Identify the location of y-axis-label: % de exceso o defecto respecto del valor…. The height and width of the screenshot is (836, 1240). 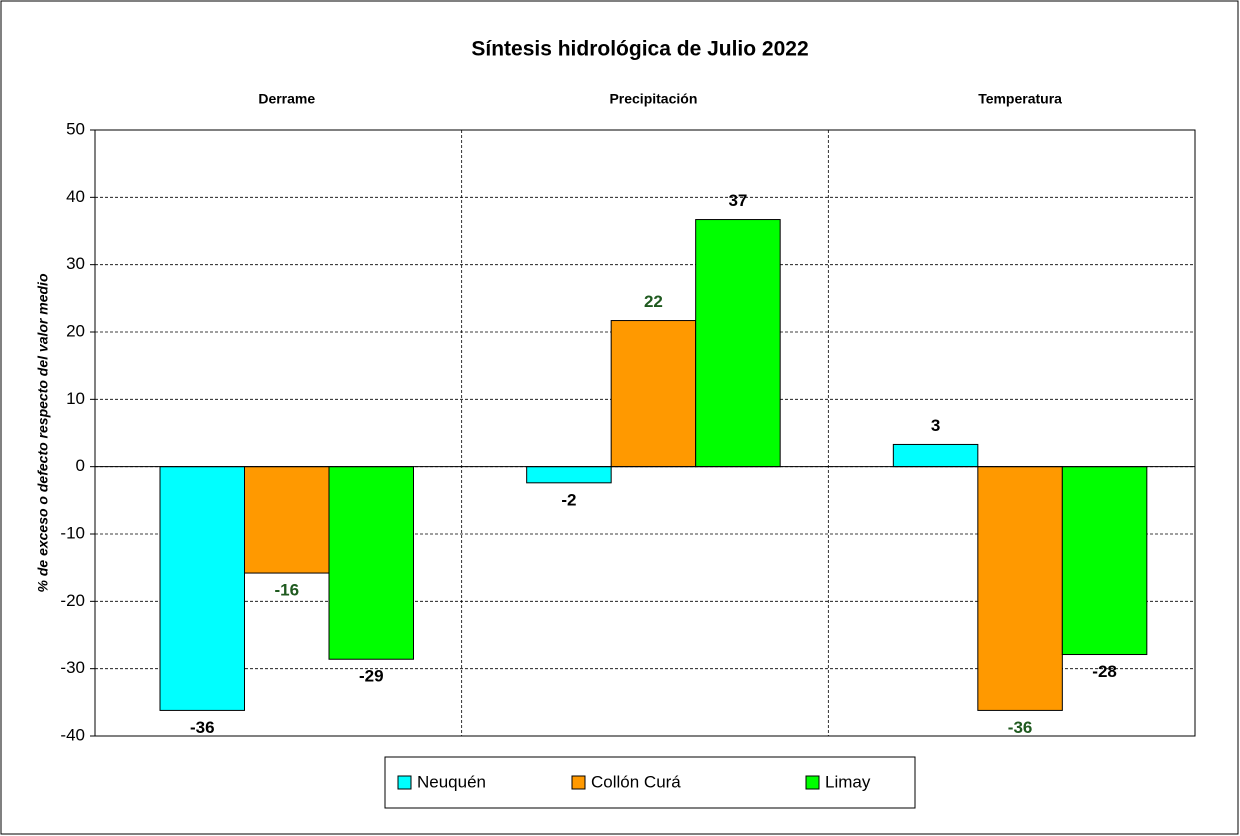
(43, 432).